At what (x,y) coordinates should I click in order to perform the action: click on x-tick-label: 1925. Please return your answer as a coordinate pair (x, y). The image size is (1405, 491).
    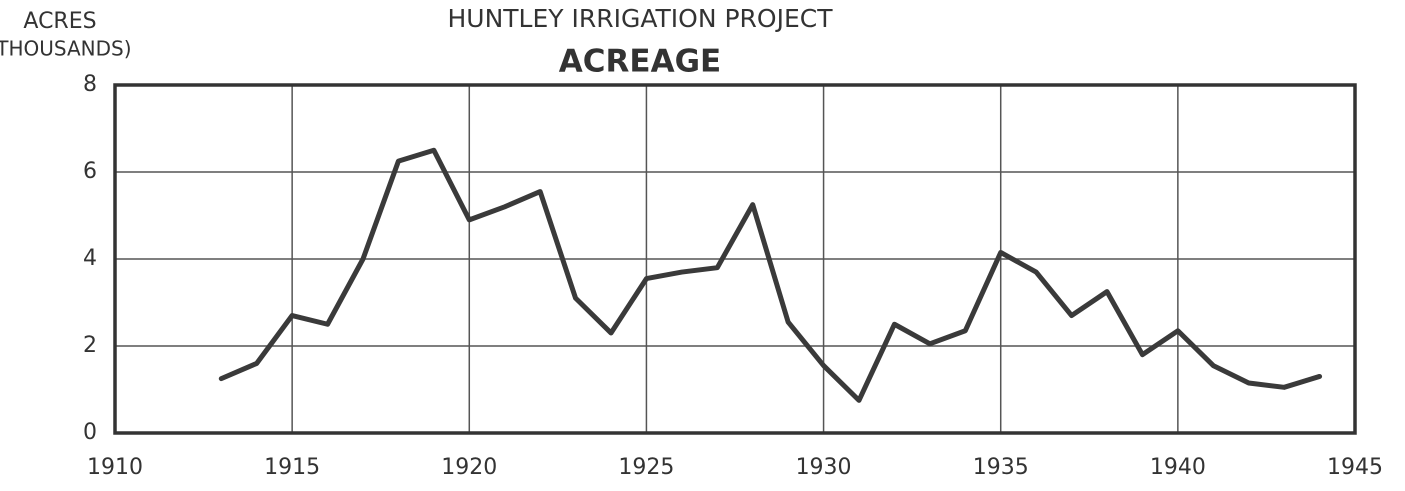
    Looking at the image, I should click on (646, 467).